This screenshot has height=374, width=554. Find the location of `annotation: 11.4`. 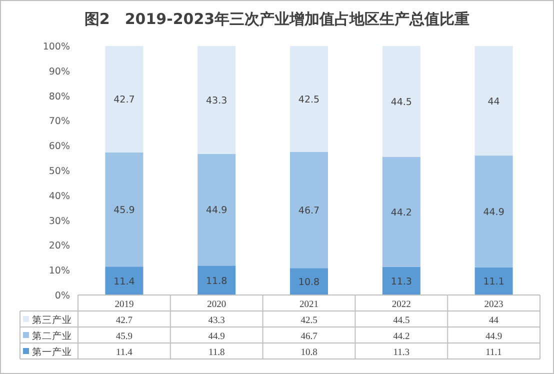

annotation: 11.4 is located at coordinates (124, 282).